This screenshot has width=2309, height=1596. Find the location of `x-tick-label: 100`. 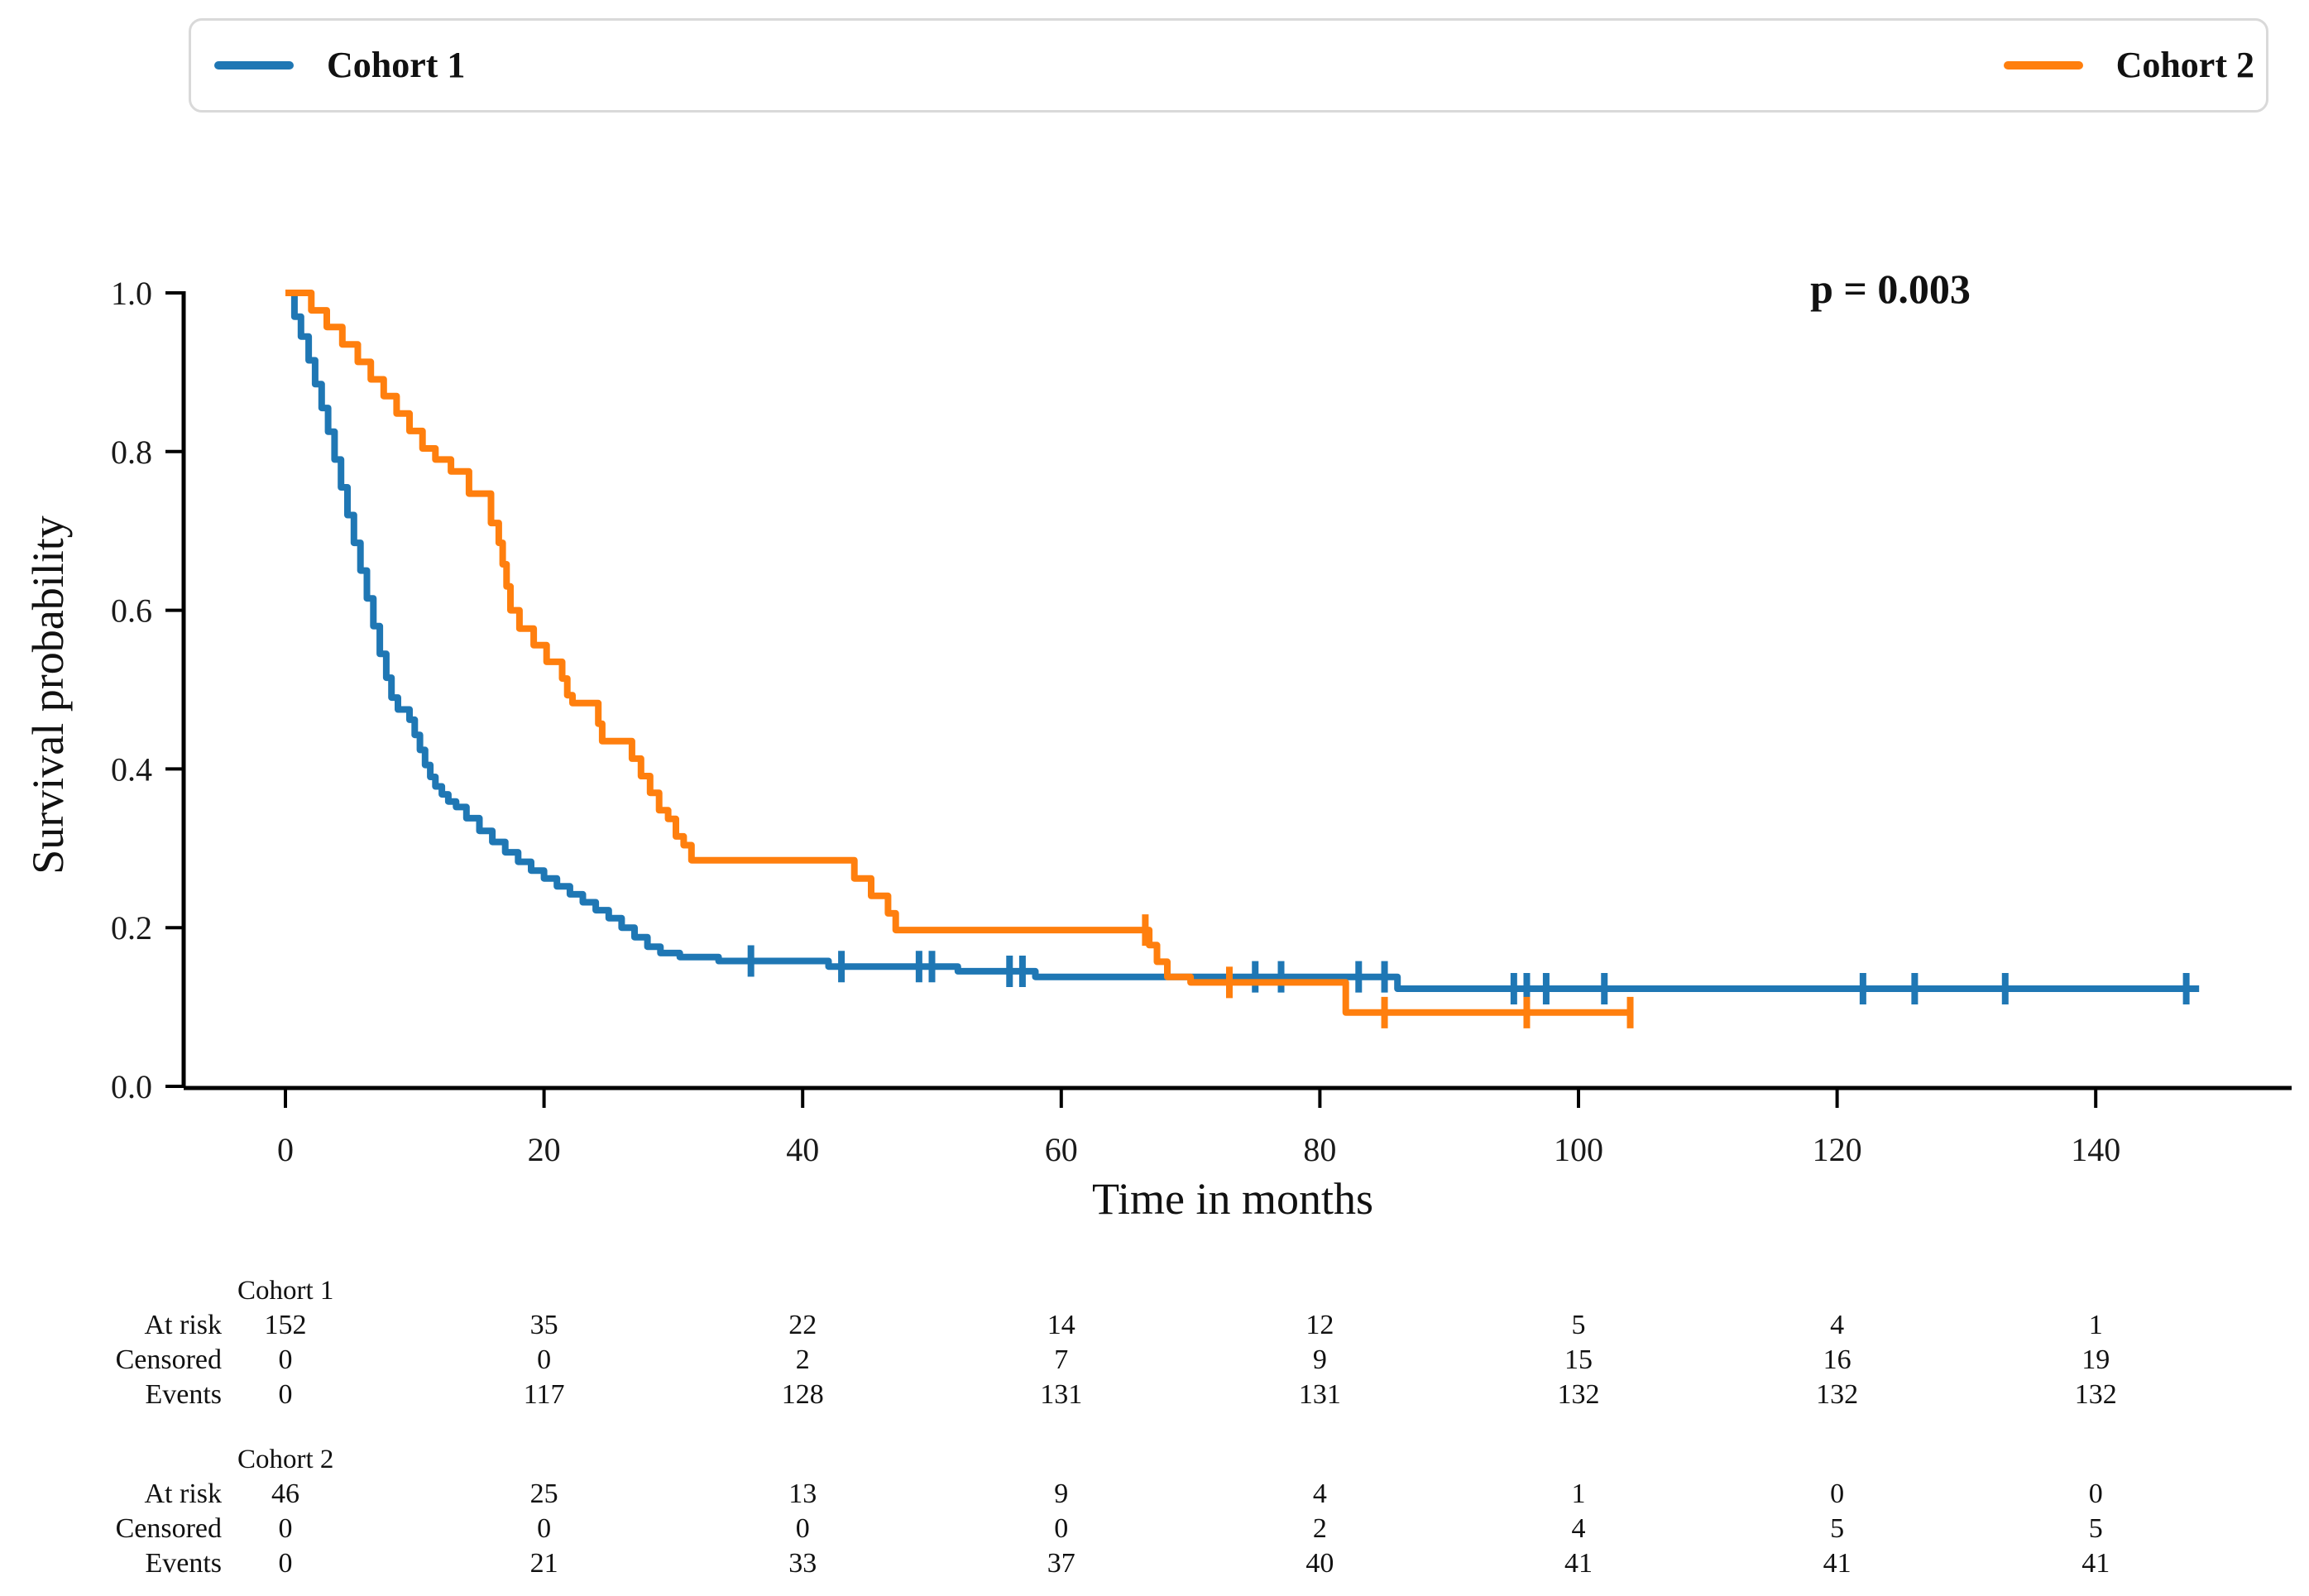

x-tick-label: 100 is located at coordinates (1579, 1149).